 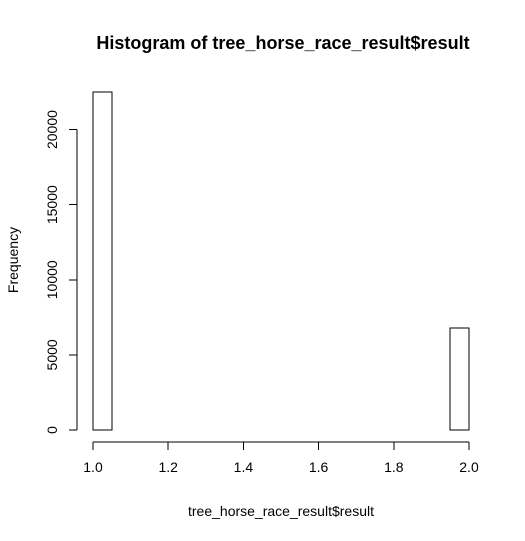 What do you see at coordinates (13, 260) in the screenshot?
I see `y-axis-title: Frequency` at bounding box center [13, 260].